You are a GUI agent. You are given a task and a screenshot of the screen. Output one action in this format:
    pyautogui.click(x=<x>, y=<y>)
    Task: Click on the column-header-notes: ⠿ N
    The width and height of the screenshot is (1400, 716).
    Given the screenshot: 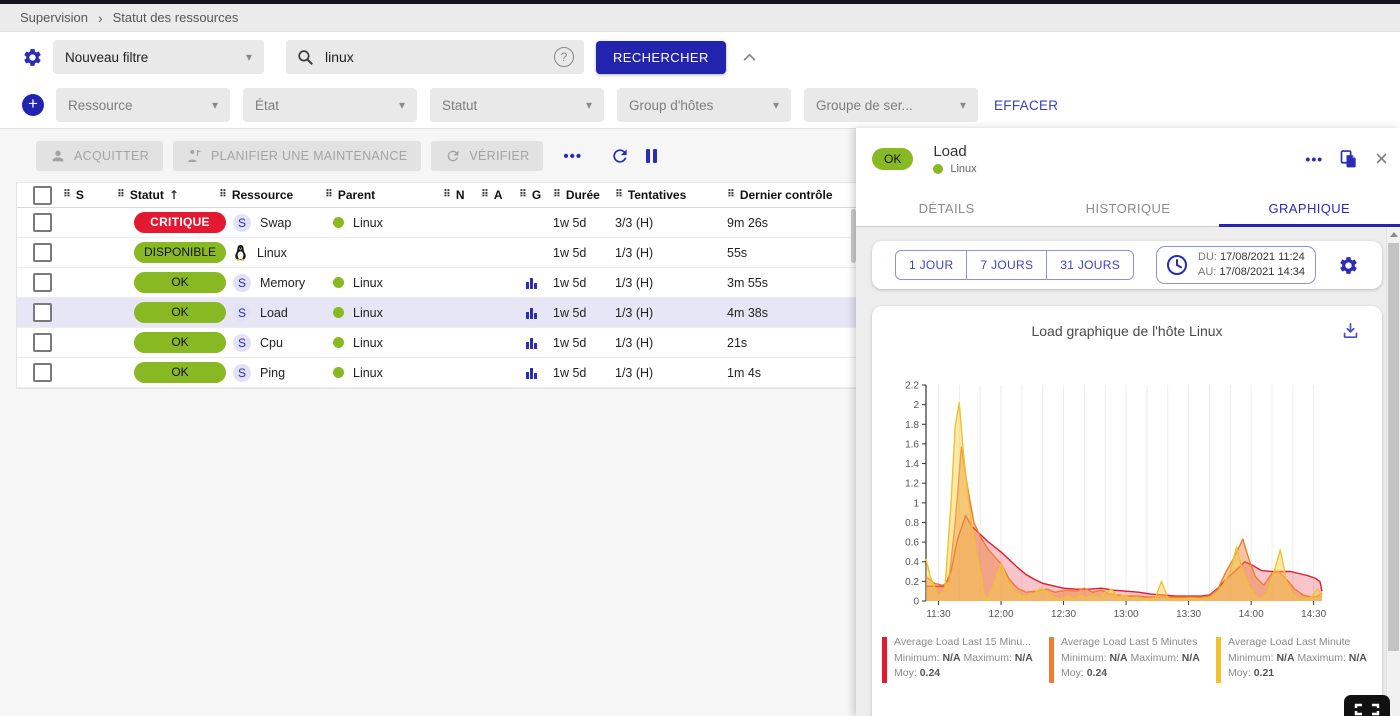 What is the action you would take?
    pyautogui.click(x=462, y=195)
    